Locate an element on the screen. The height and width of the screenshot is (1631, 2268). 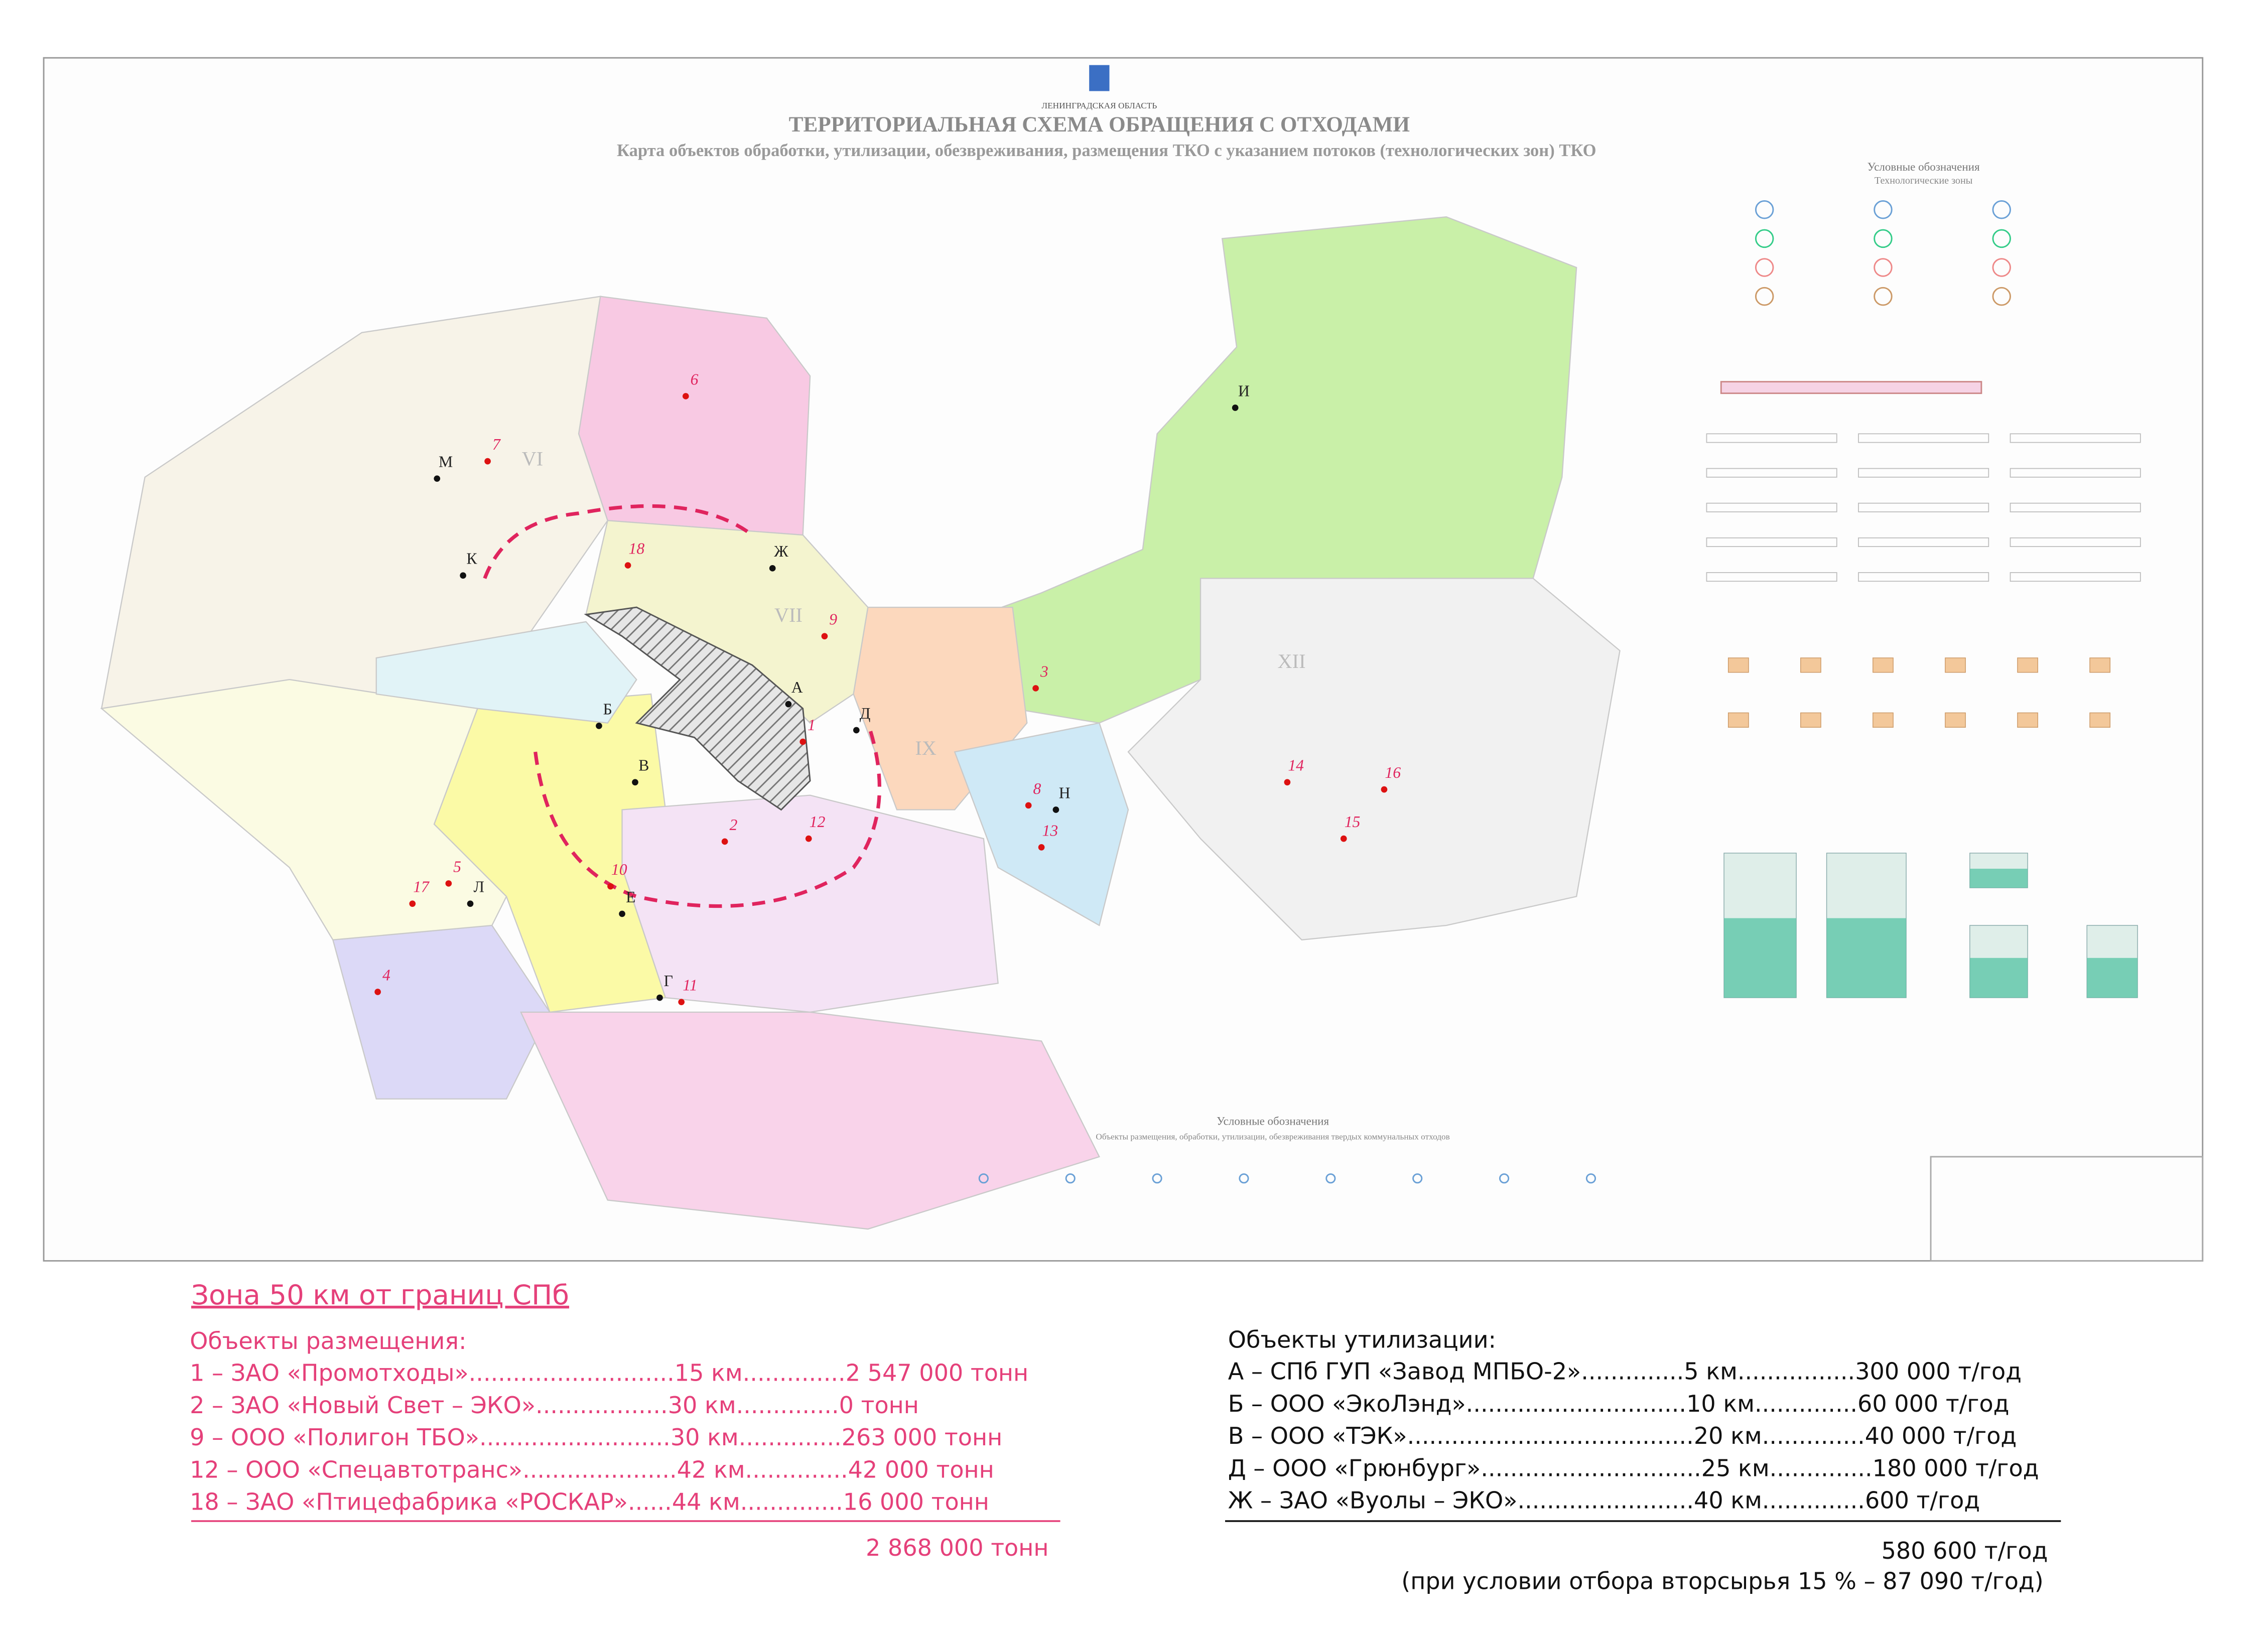
map-label: Д is located at coordinates (865, 713).